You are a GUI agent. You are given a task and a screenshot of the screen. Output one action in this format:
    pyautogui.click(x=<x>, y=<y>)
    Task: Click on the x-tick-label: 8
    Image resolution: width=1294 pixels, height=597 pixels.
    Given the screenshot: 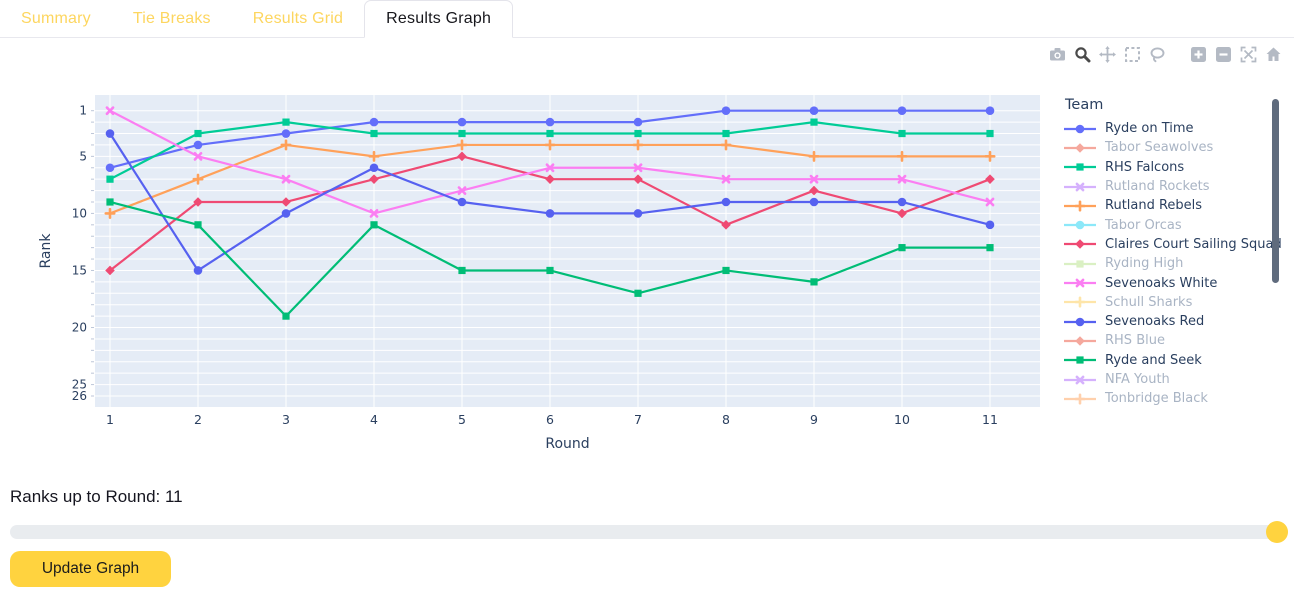 What is the action you would take?
    pyautogui.click(x=726, y=419)
    